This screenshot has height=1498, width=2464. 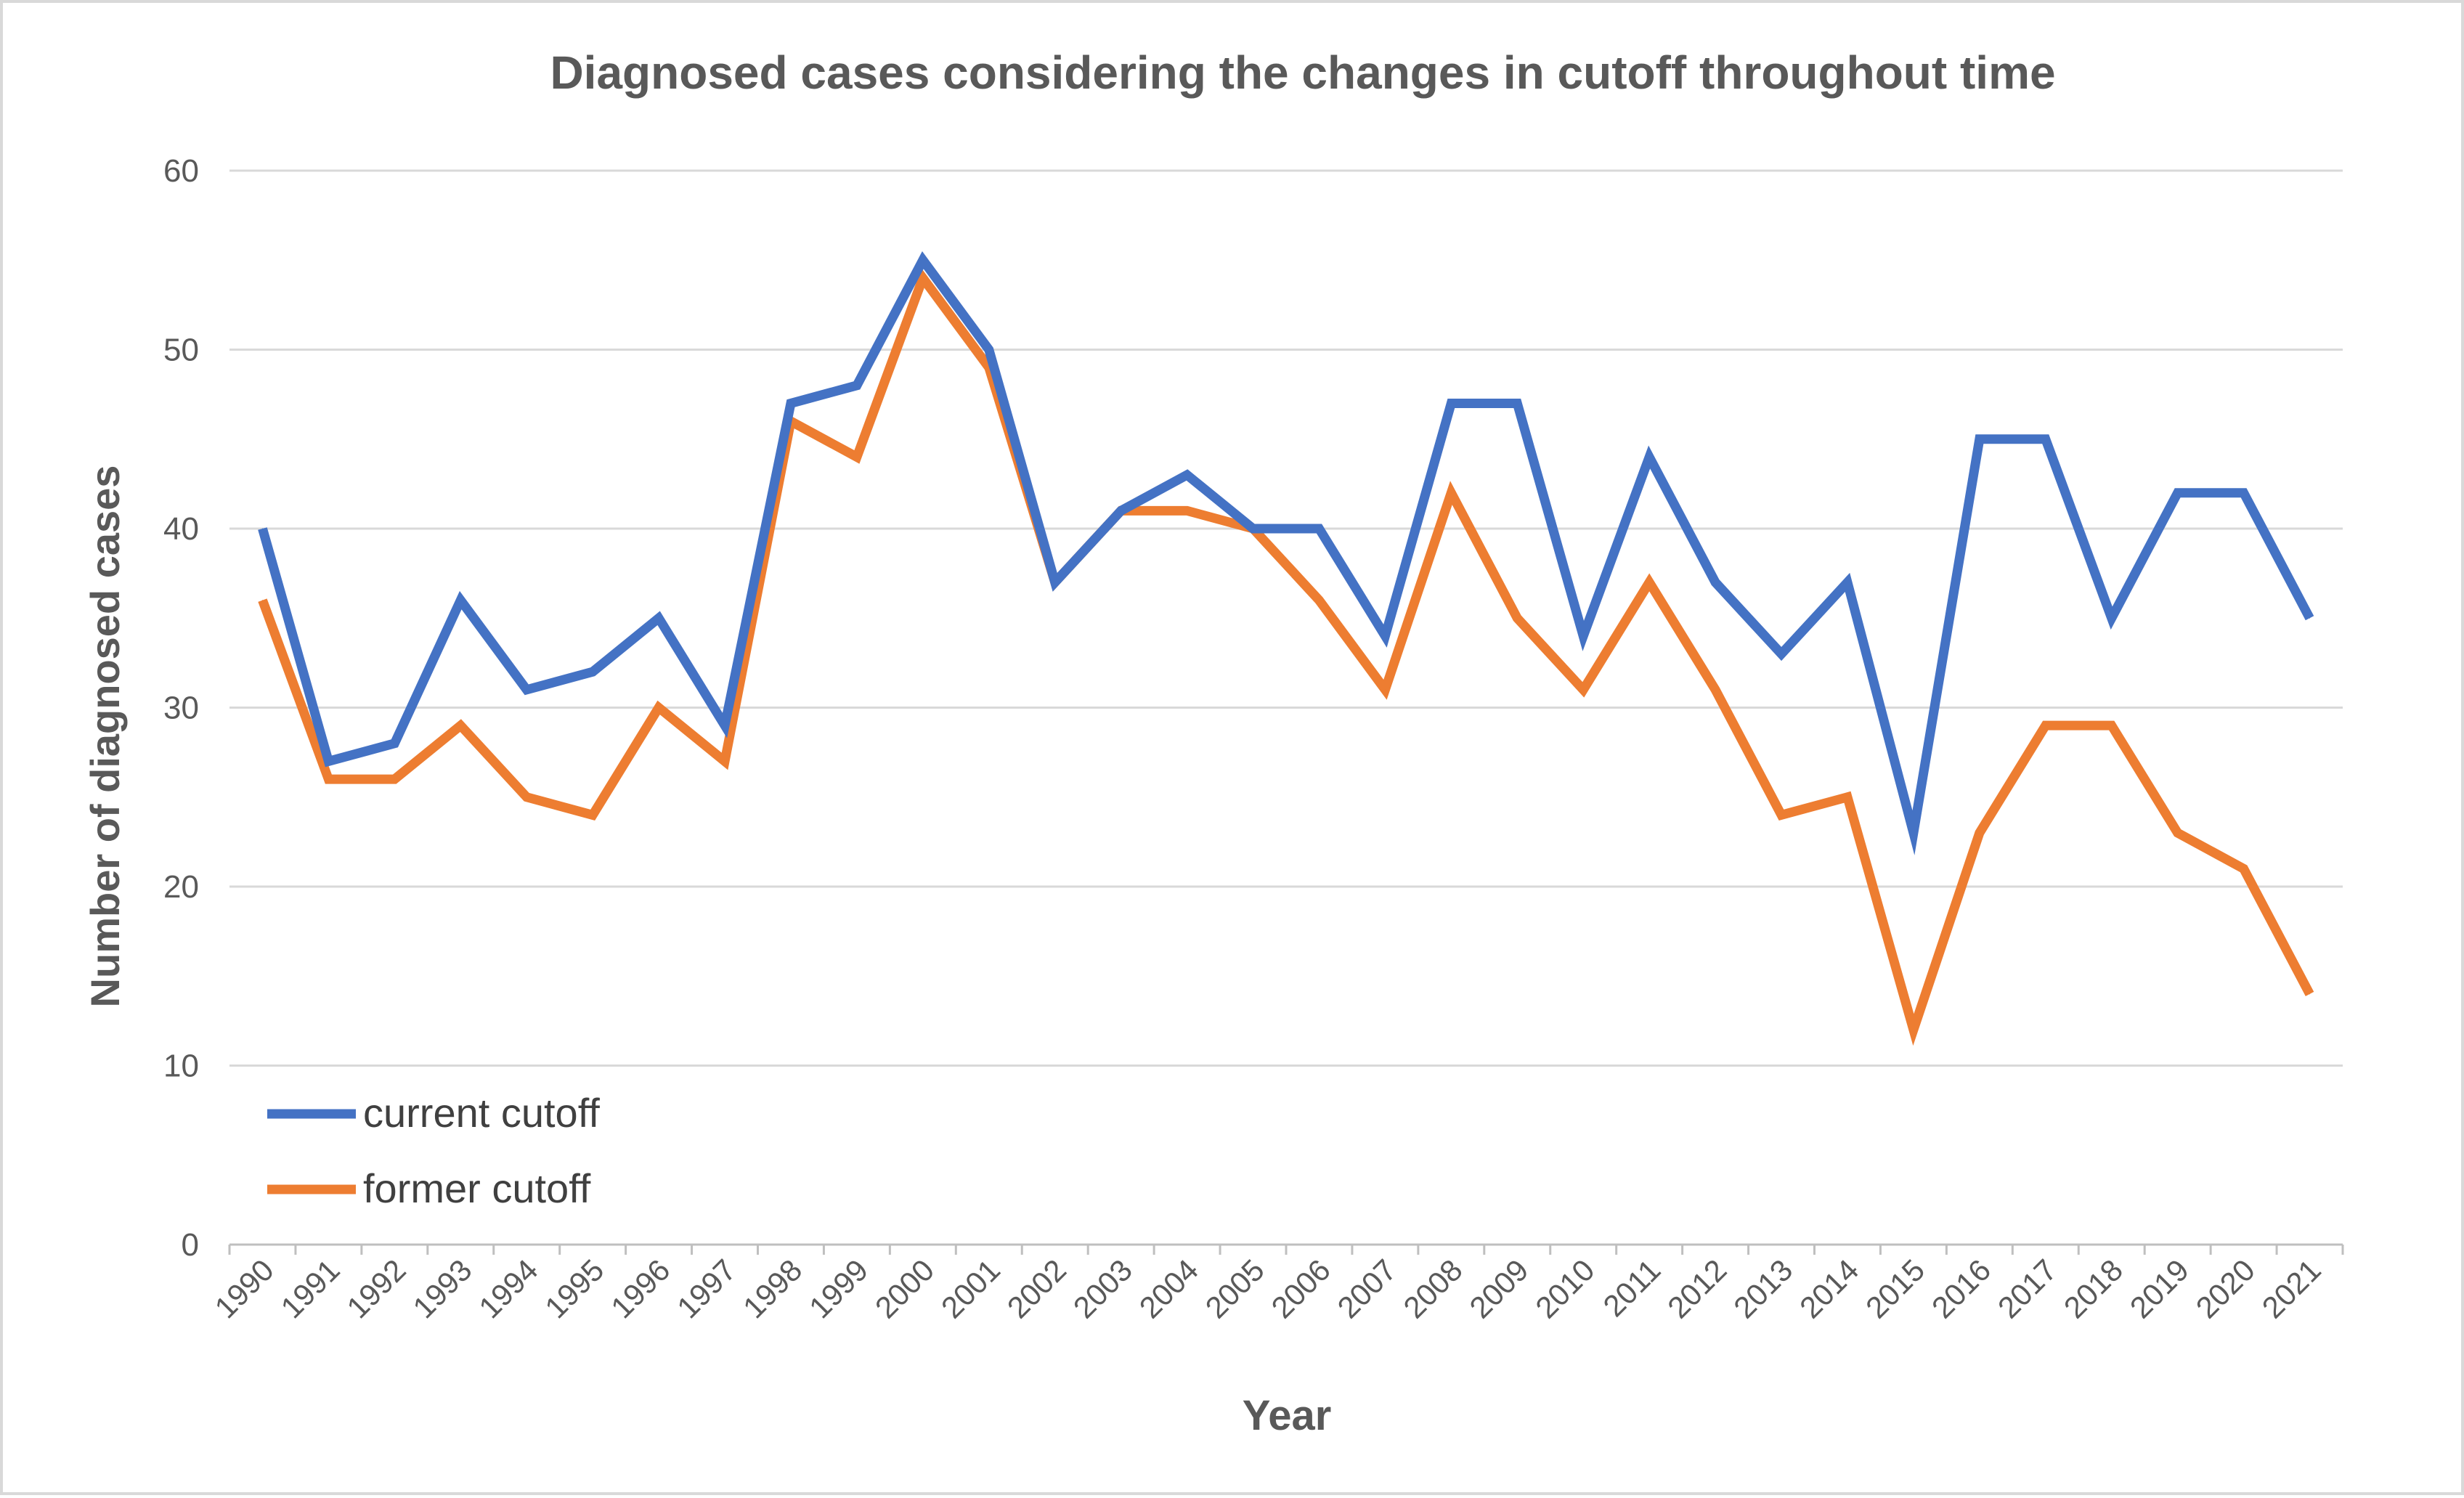 I want to click on x-tick-label: 2008, so click(x=1432, y=1288).